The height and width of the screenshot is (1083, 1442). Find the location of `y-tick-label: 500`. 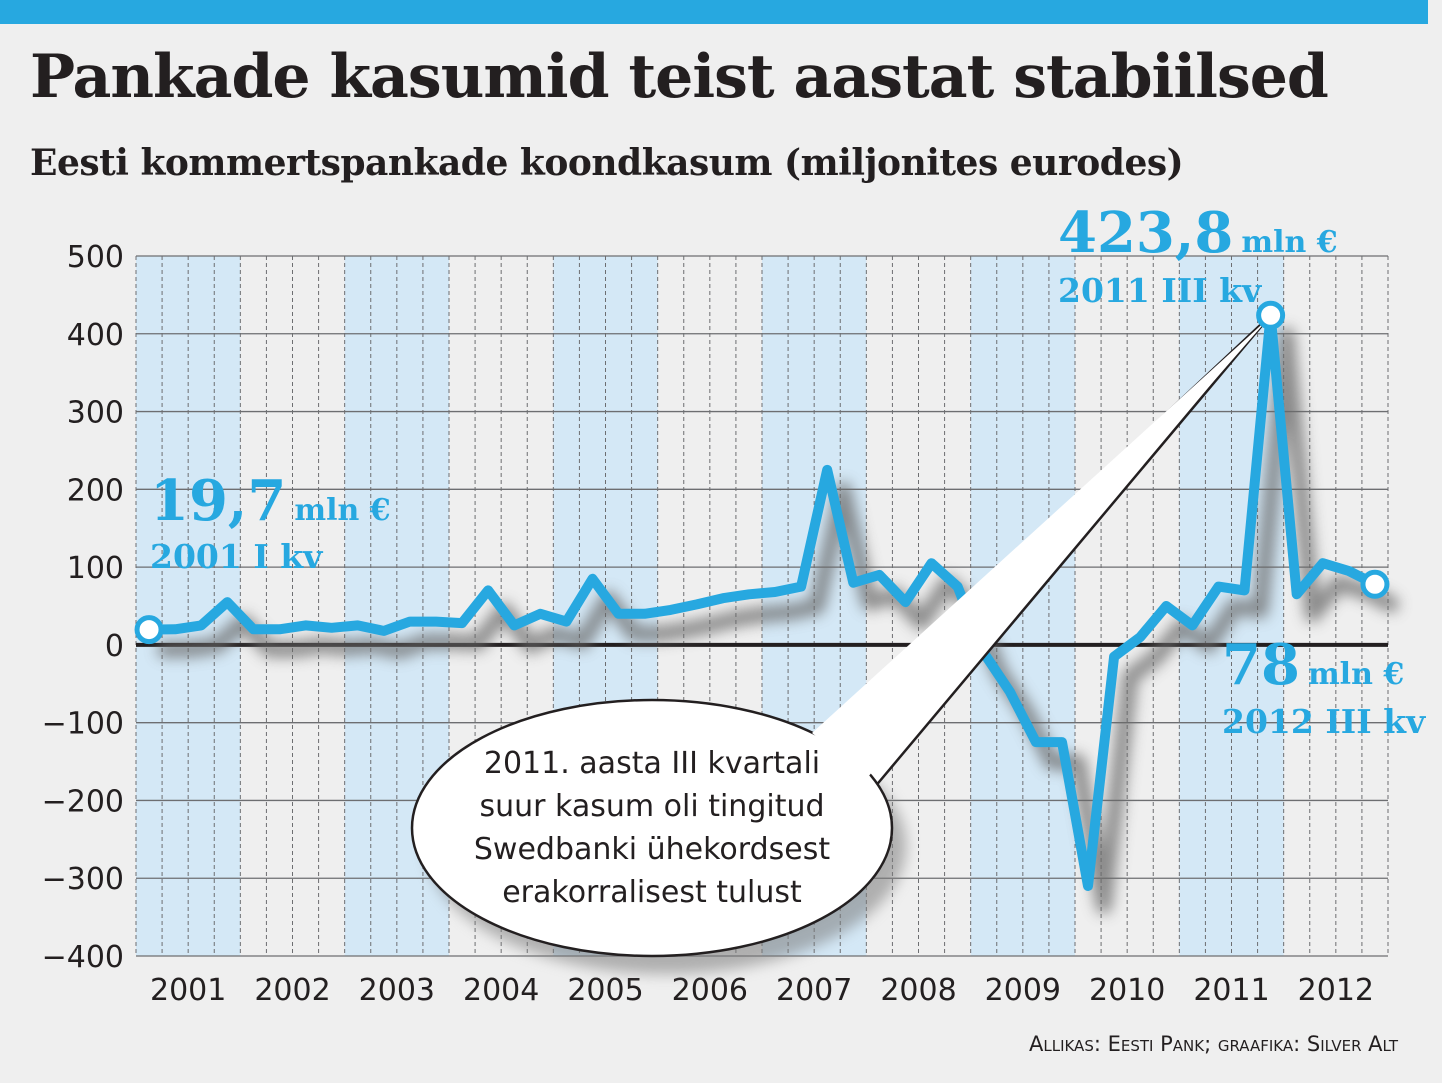

y-tick-label: 500 is located at coordinates (95, 257).